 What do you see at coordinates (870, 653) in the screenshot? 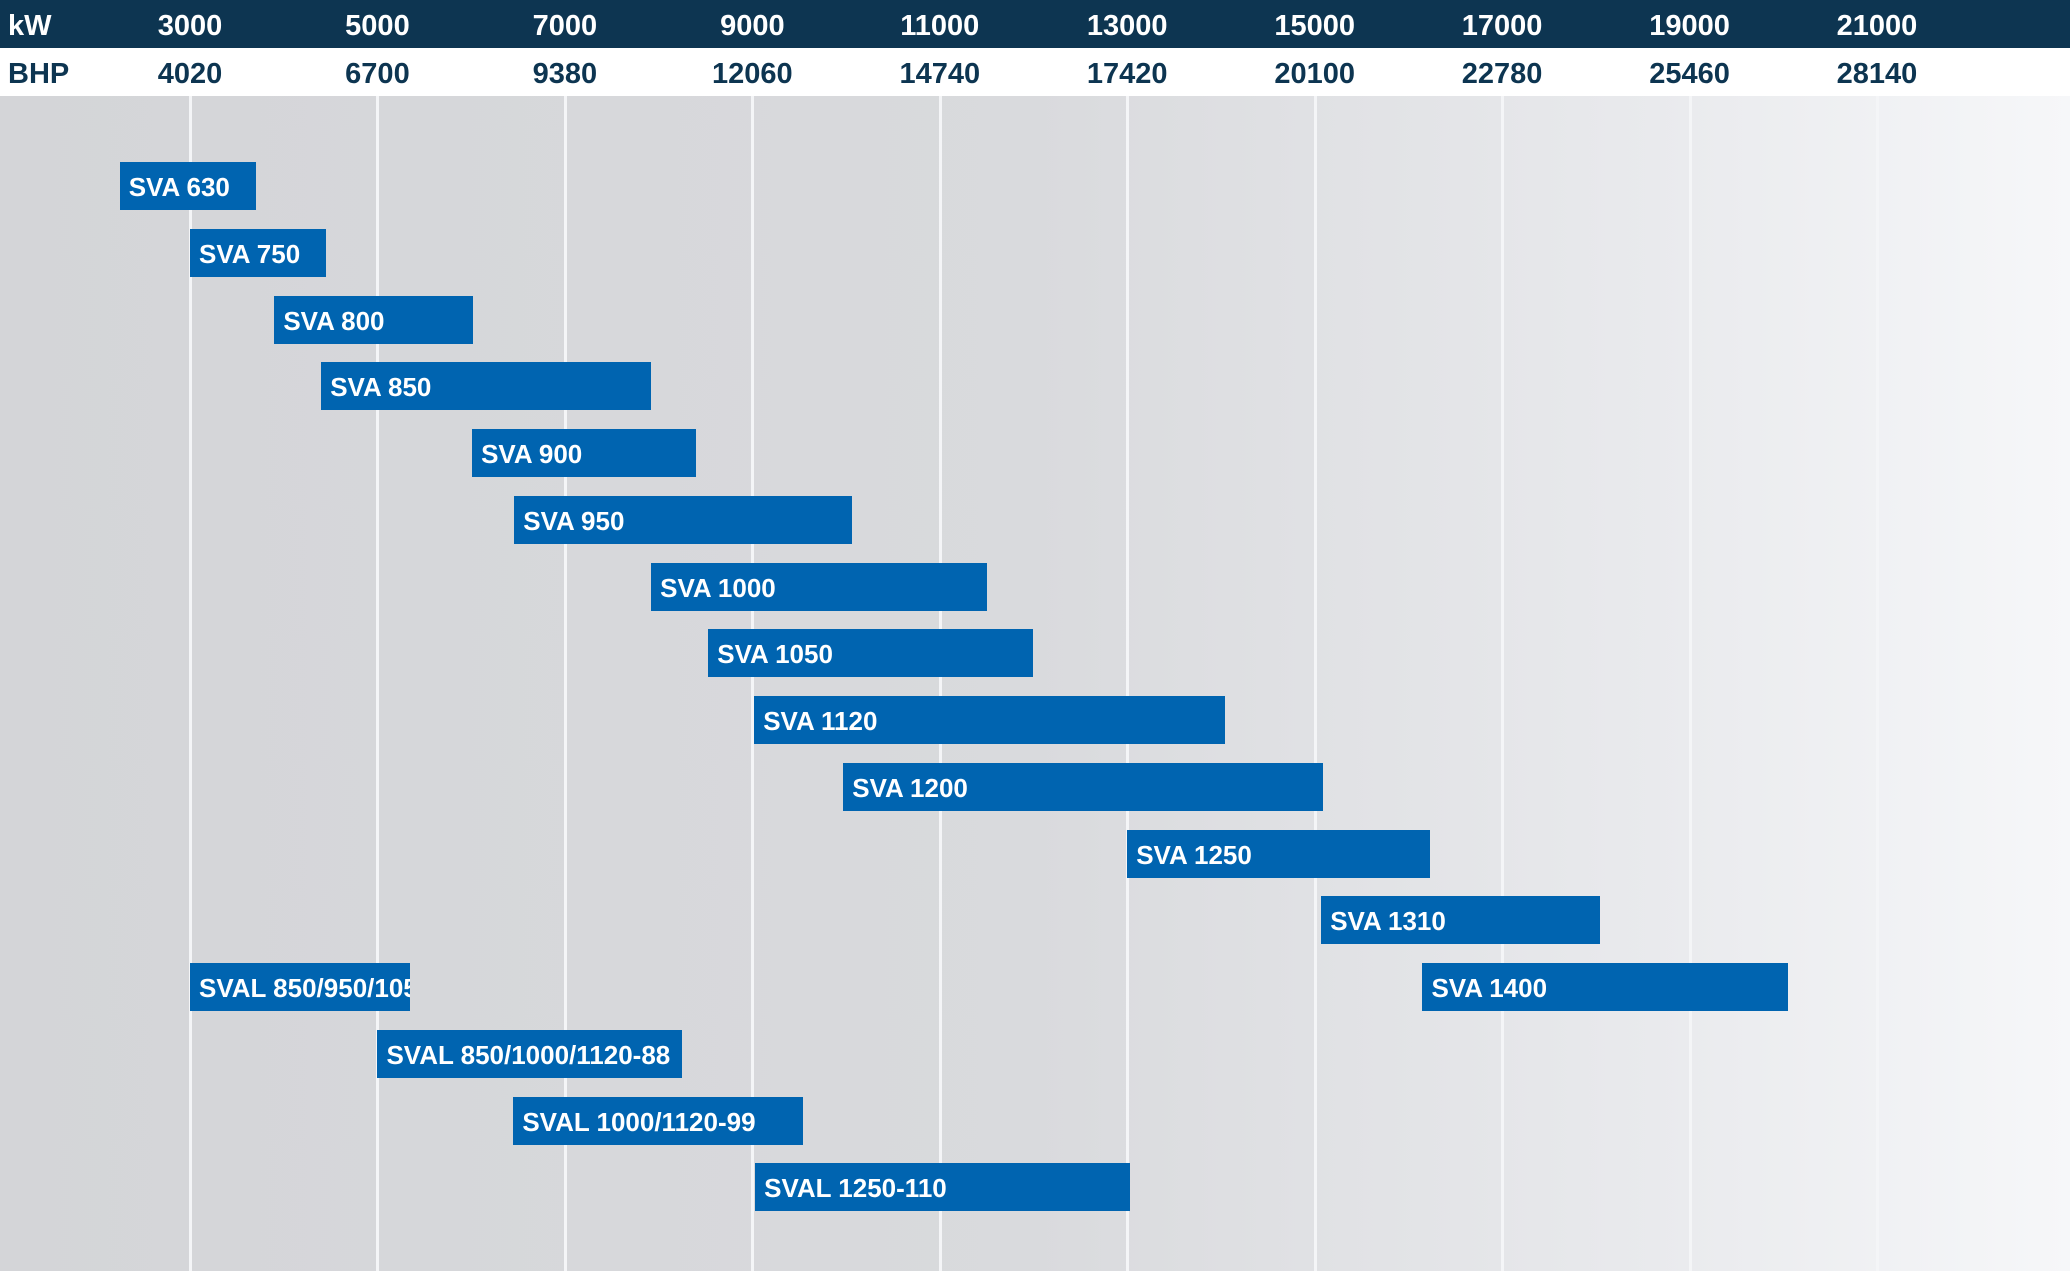
I see `range-bar: SVA 1050` at bounding box center [870, 653].